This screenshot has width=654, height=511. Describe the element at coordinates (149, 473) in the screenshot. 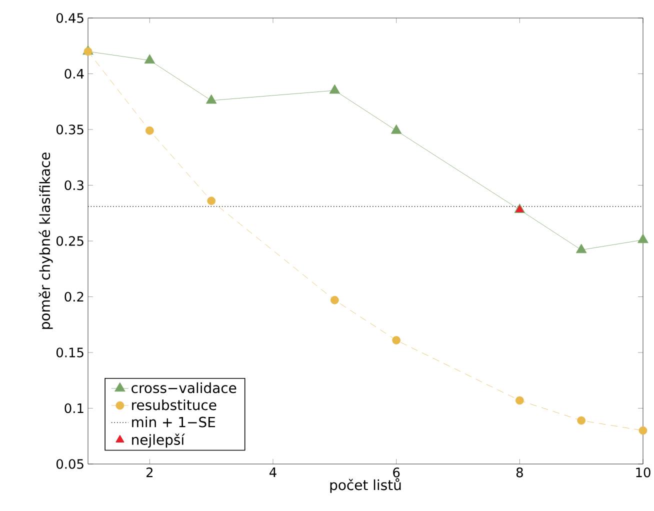

I see `x-tick-label: 2` at that location.